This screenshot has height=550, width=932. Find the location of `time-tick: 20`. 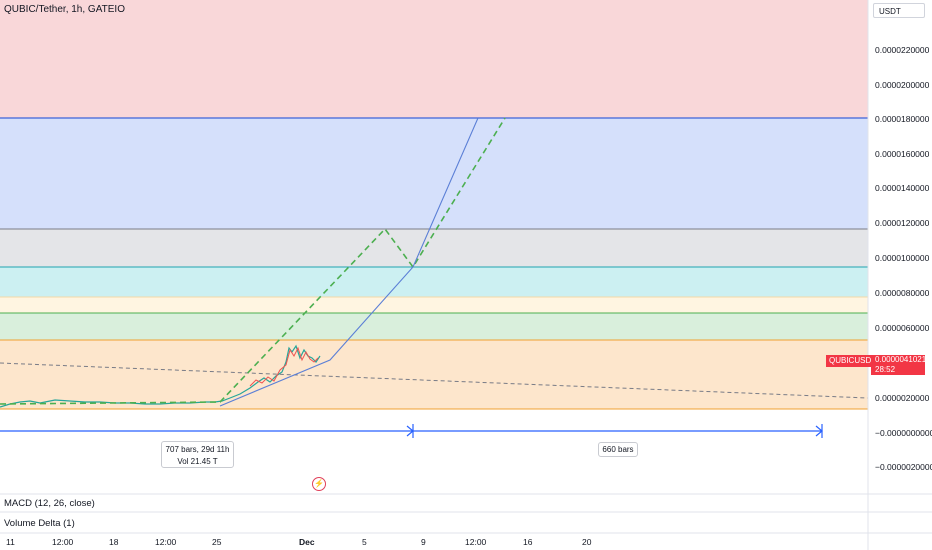

time-tick: 20 is located at coordinates (587, 542).